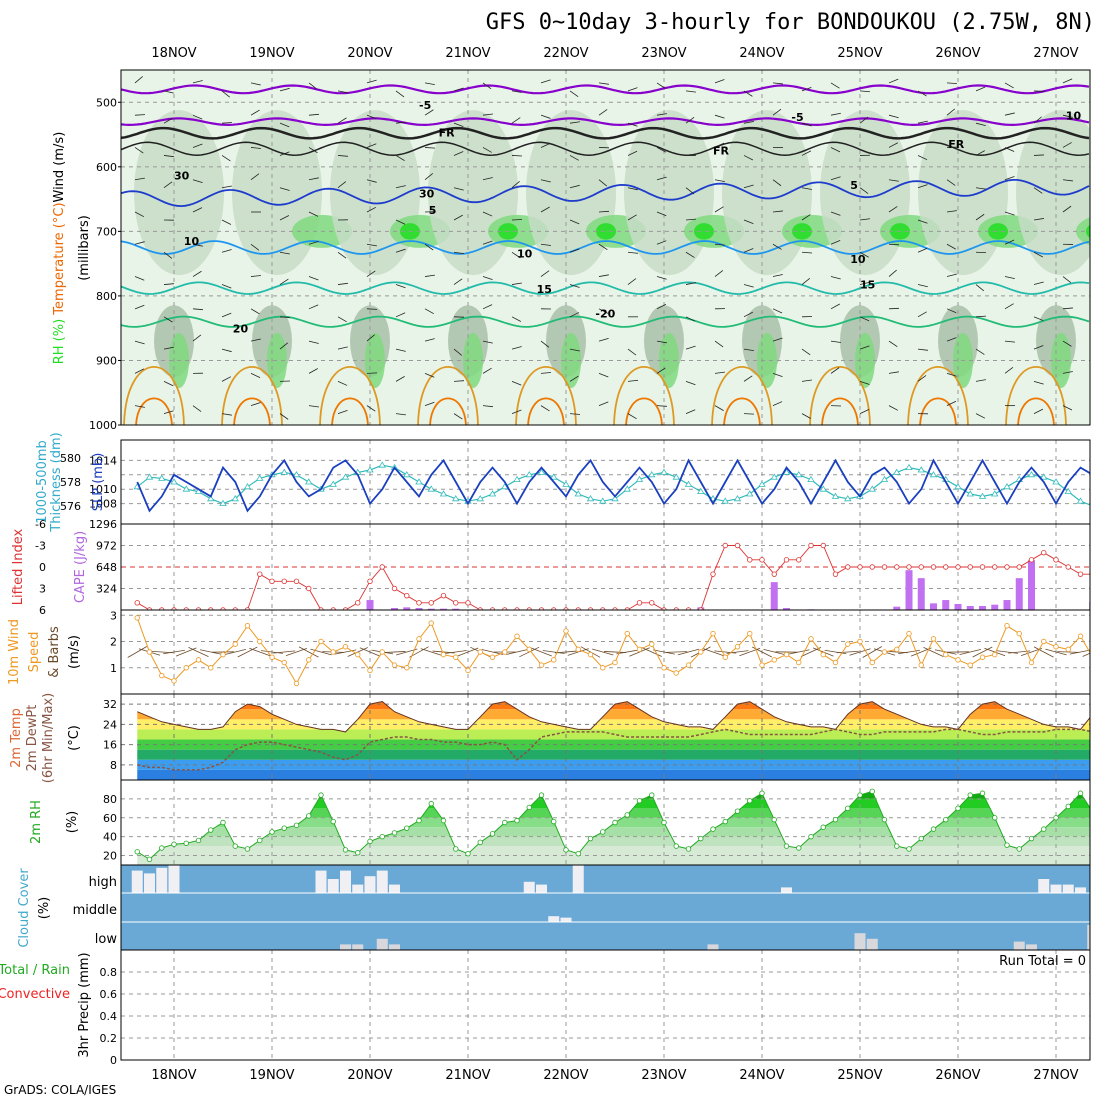  What do you see at coordinates (103, 460) in the screenshot?
I see `y-tick-label-right: 1014` at bounding box center [103, 460].